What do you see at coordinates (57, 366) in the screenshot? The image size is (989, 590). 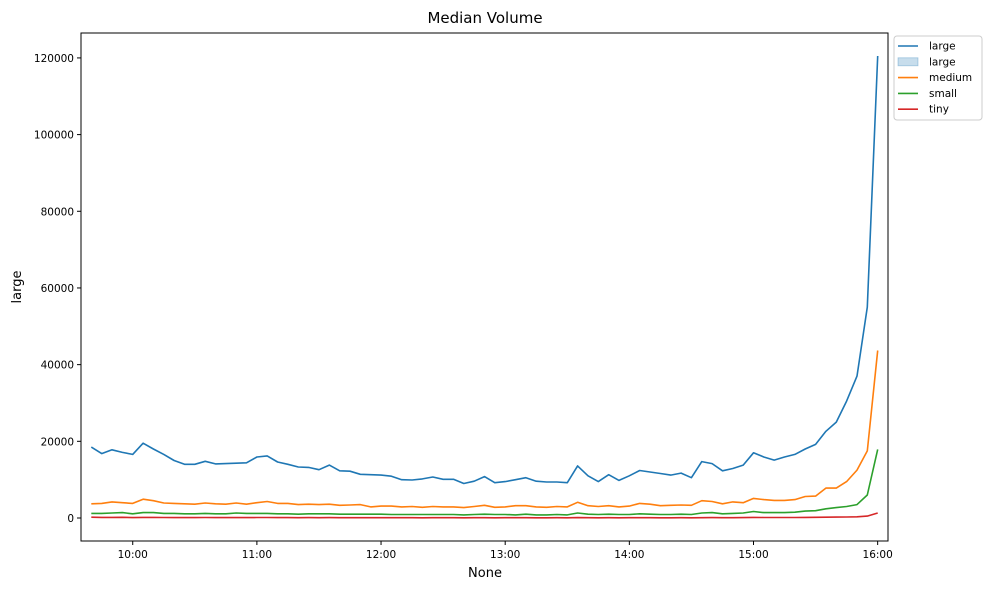 I see `y-tick-label: 40000` at bounding box center [57, 366].